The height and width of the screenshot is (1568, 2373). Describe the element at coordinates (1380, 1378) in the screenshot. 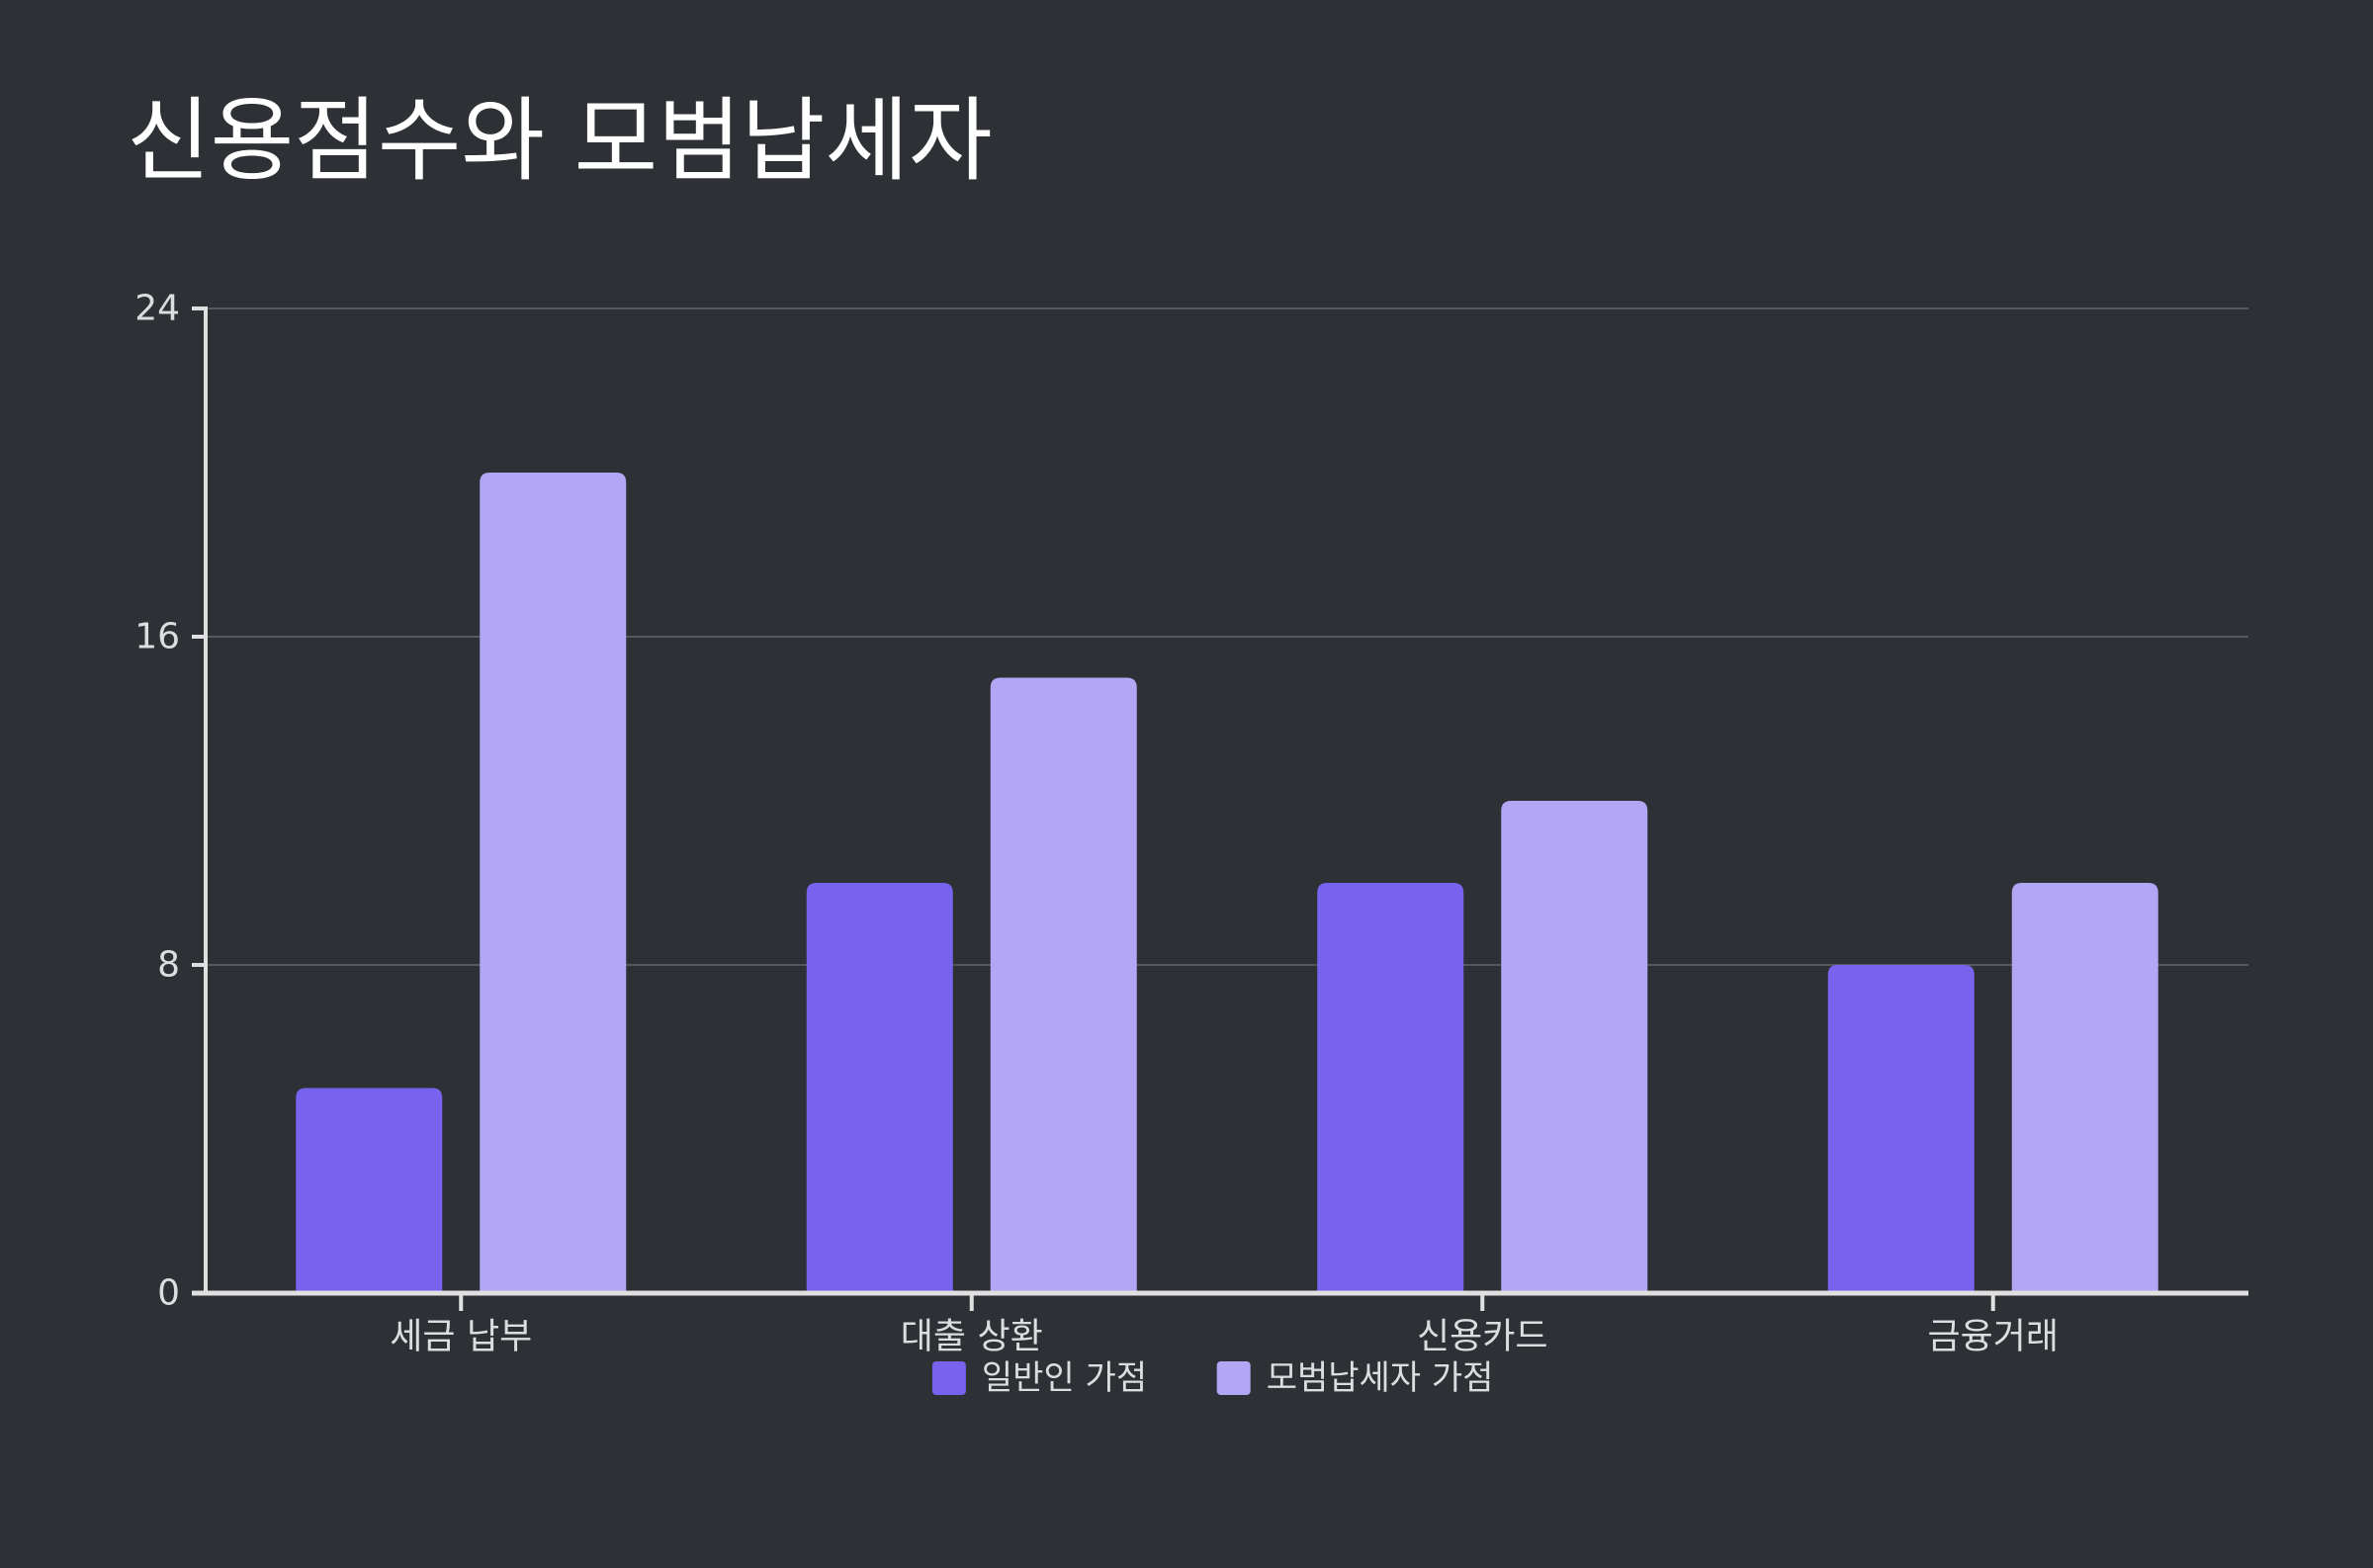

I see `legend-label: 모범납세자 가점` at that location.